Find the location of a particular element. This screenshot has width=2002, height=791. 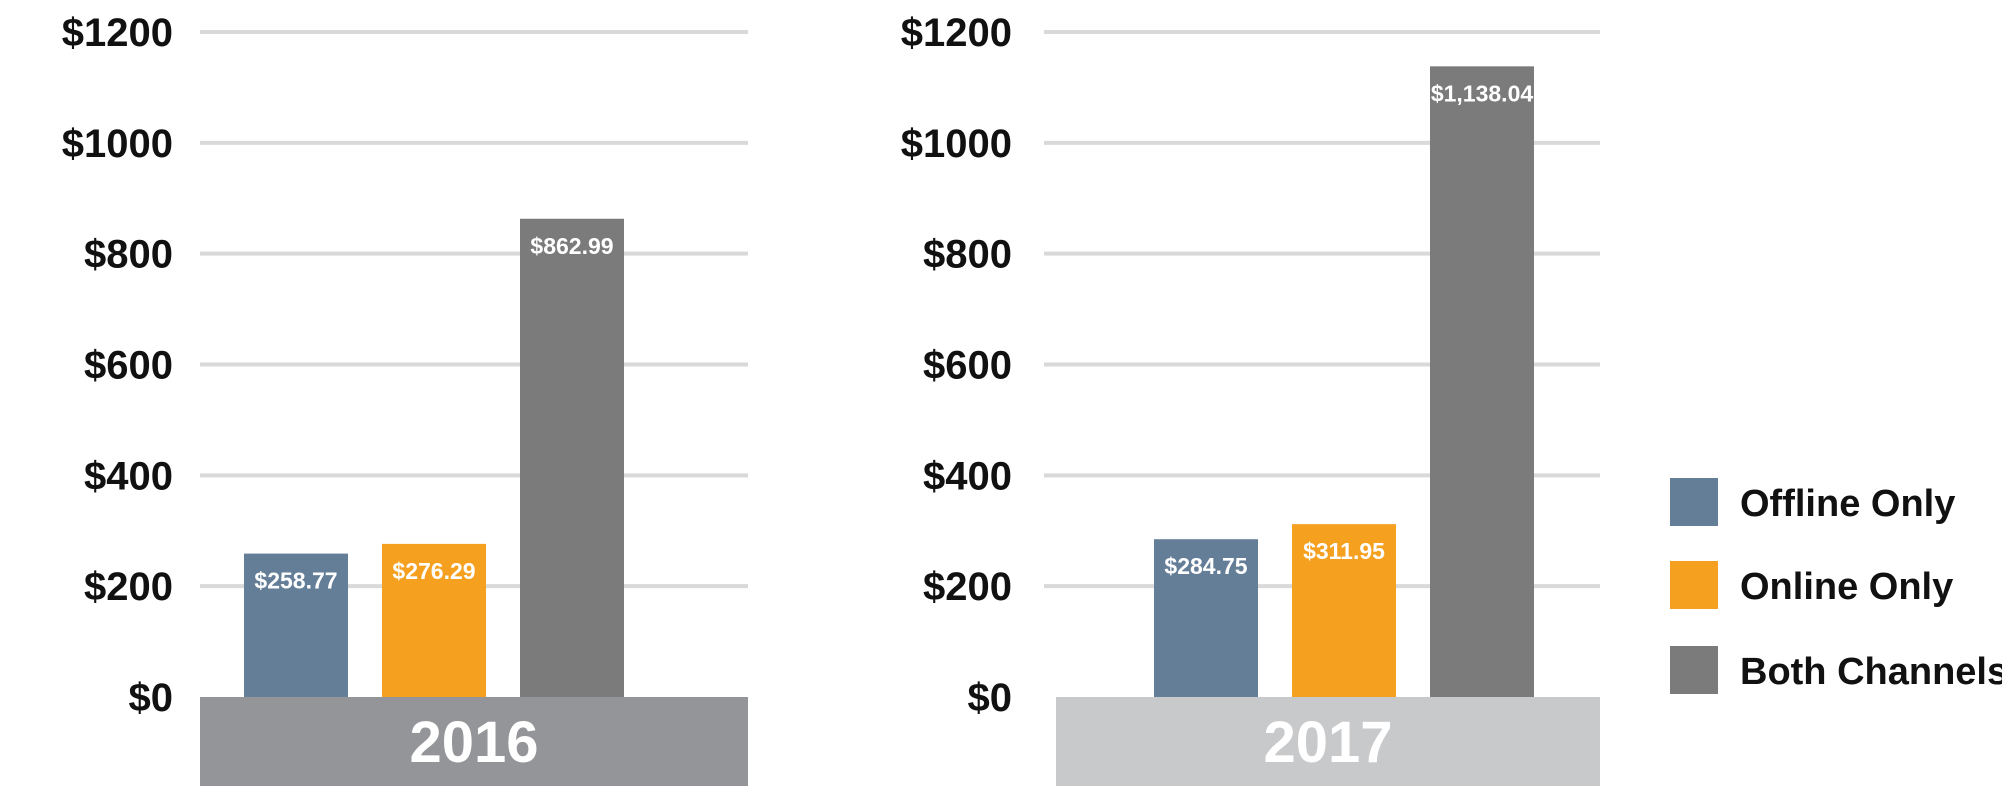

year-label: 2017 is located at coordinates (1327, 742).